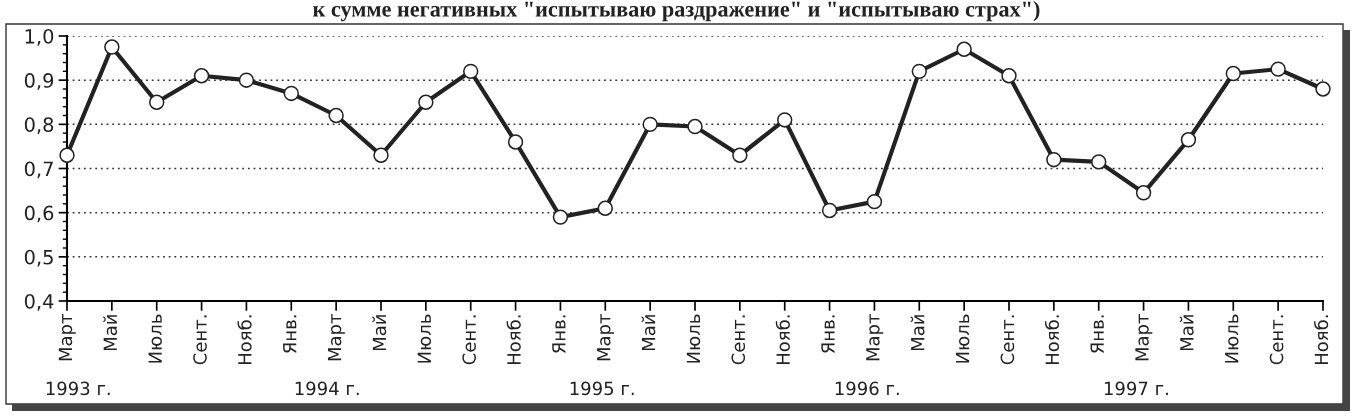  What do you see at coordinates (602, 388) in the screenshot?
I see `text: 1995 г.` at bounding box center [602, 388].